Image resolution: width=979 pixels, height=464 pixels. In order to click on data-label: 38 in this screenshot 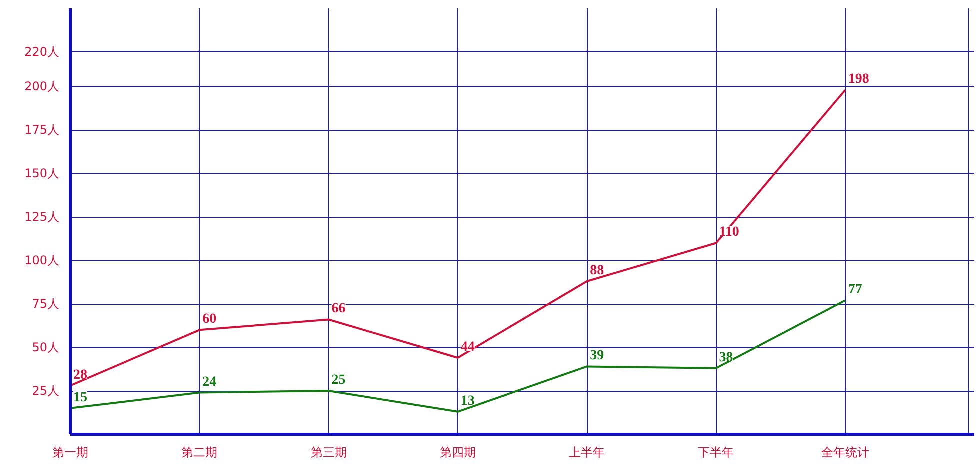, I will do `click(726, 358)`.